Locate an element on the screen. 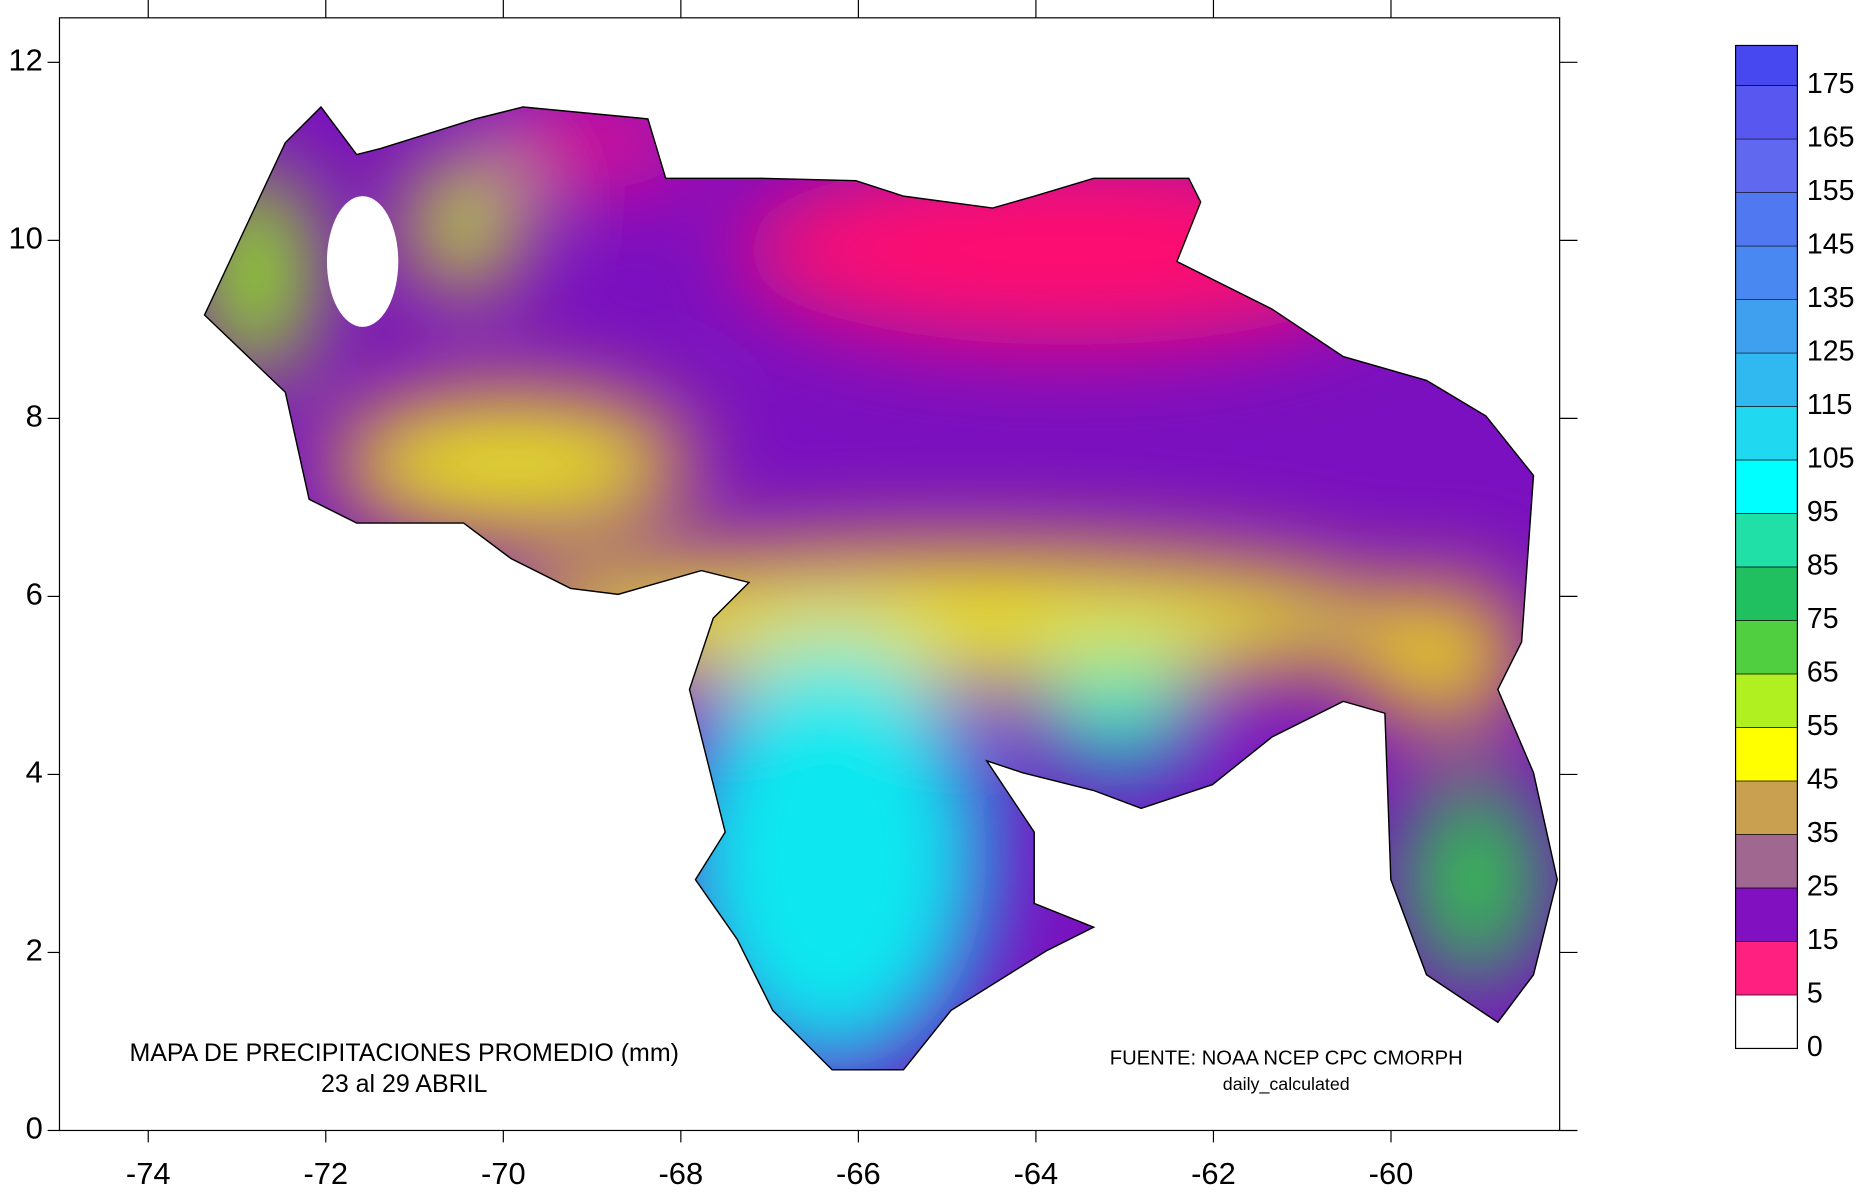  x-tick-label: -60 is located at coordinates (1391, 1173).